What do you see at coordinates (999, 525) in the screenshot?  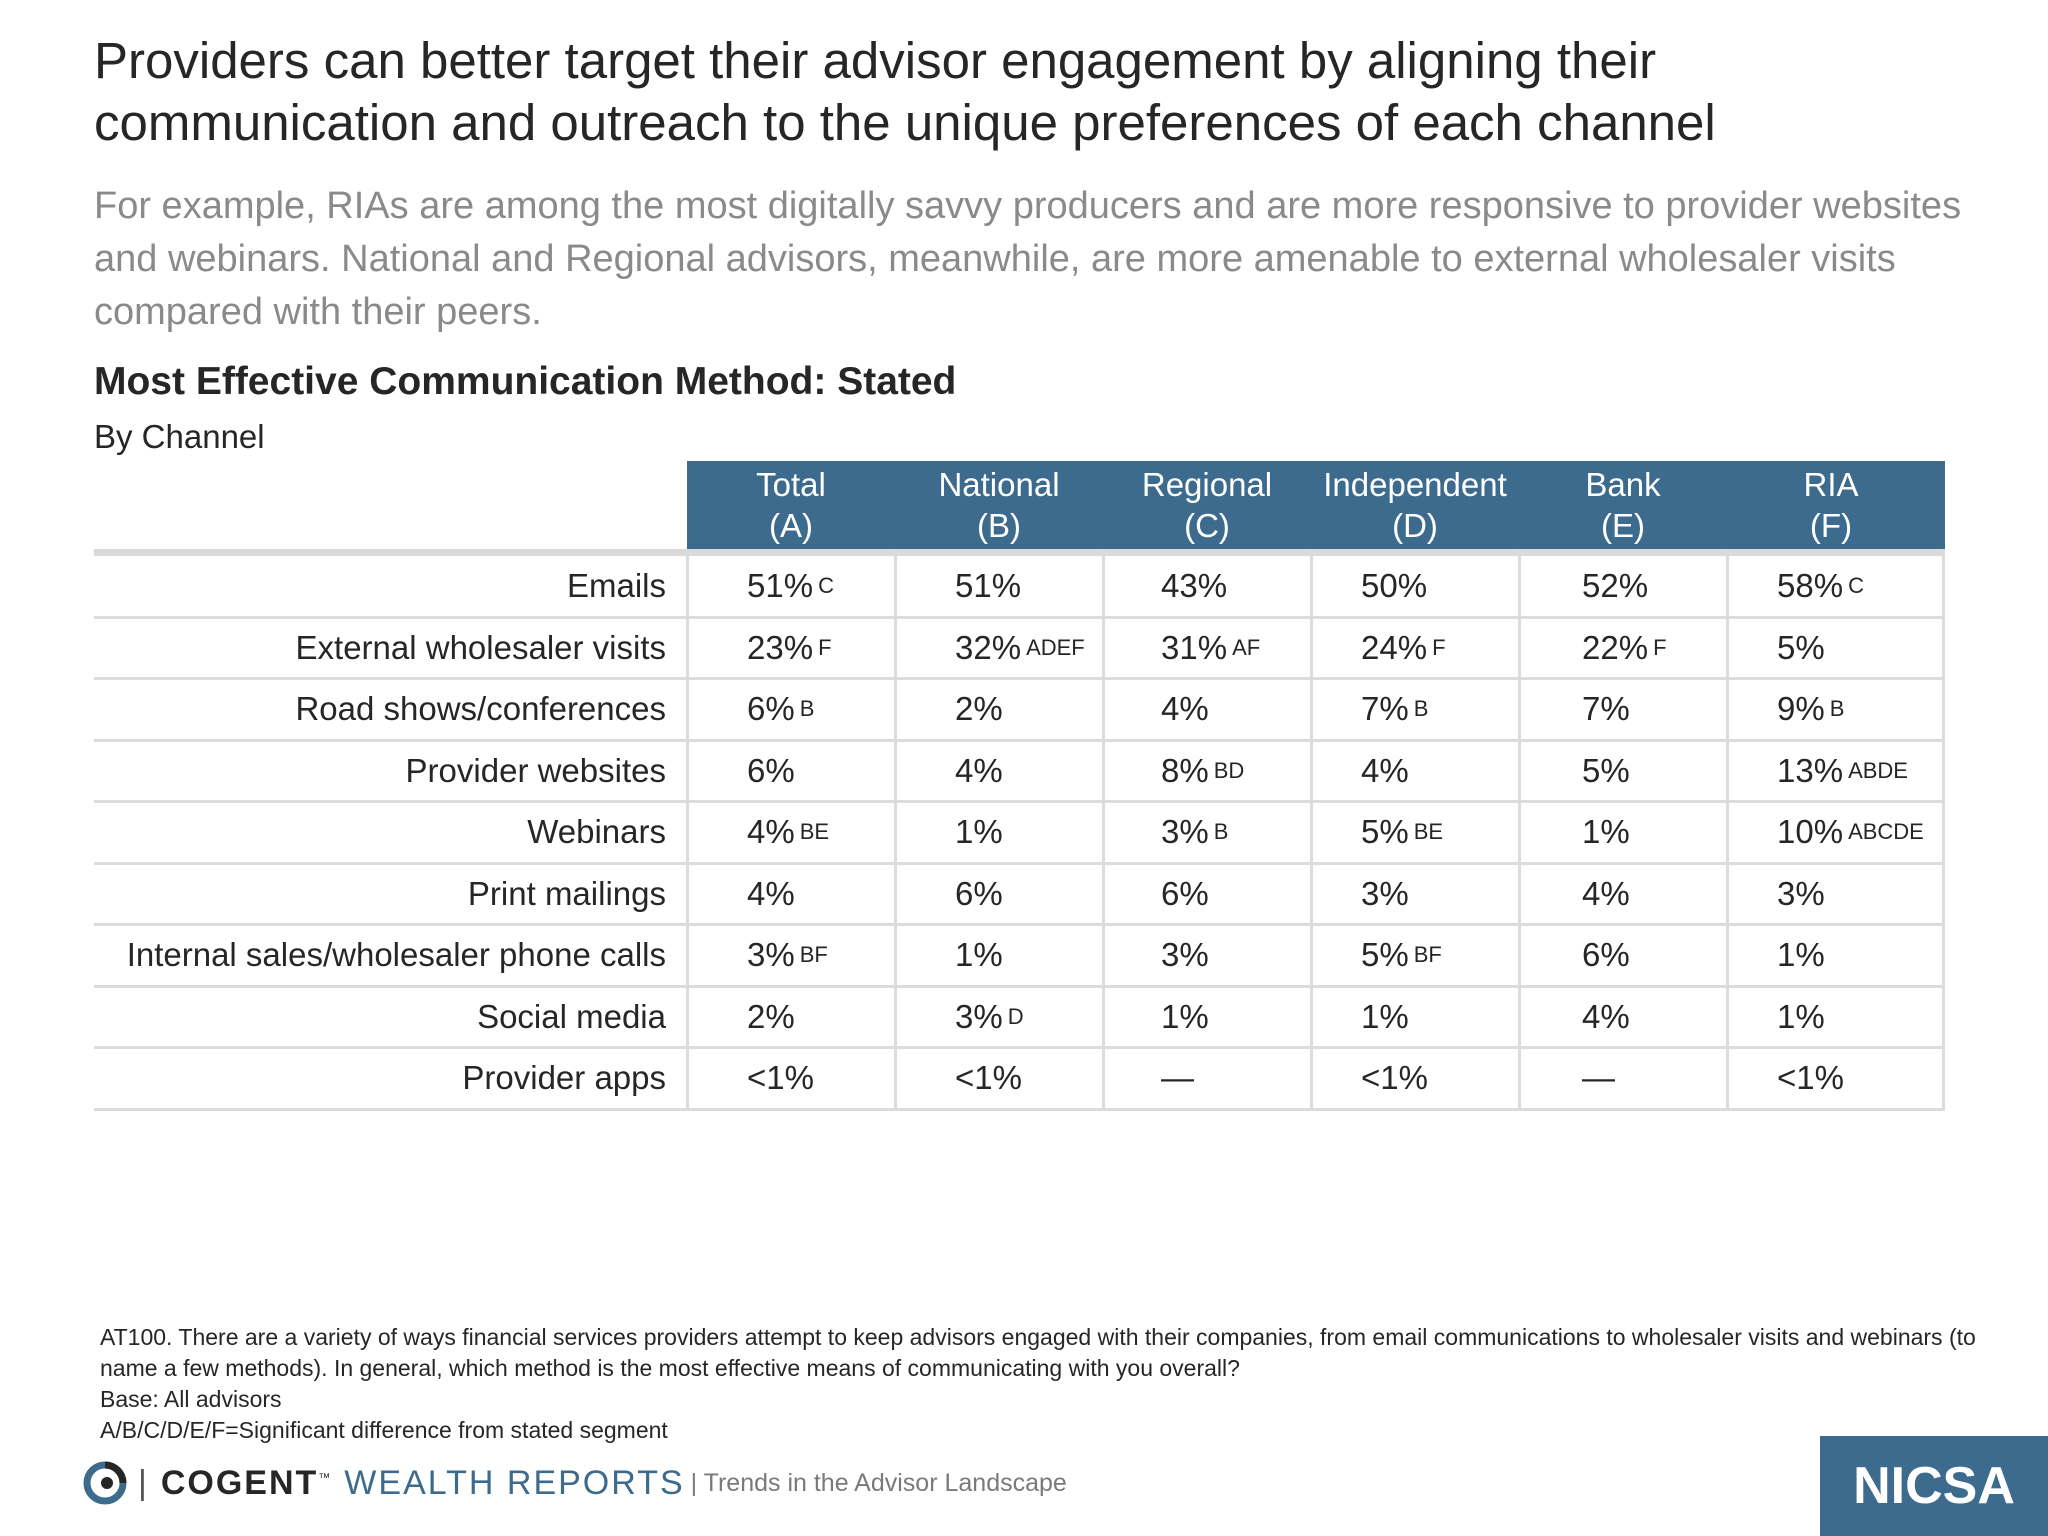 I see `column-header-code: (B)` at bounding box center [999, 525].